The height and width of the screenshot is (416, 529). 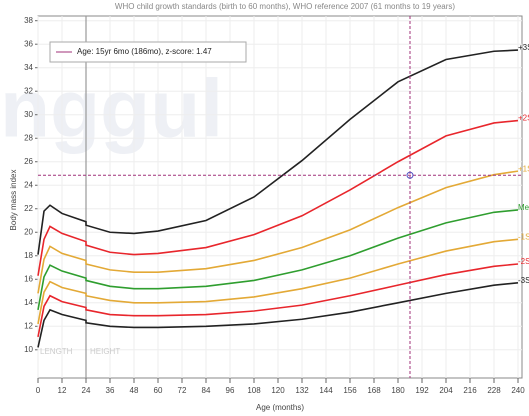 What do you see at coordinates (518, 390) in the screenshot?
I see `x-tick-label: 240` at bounding box center [518, 390].